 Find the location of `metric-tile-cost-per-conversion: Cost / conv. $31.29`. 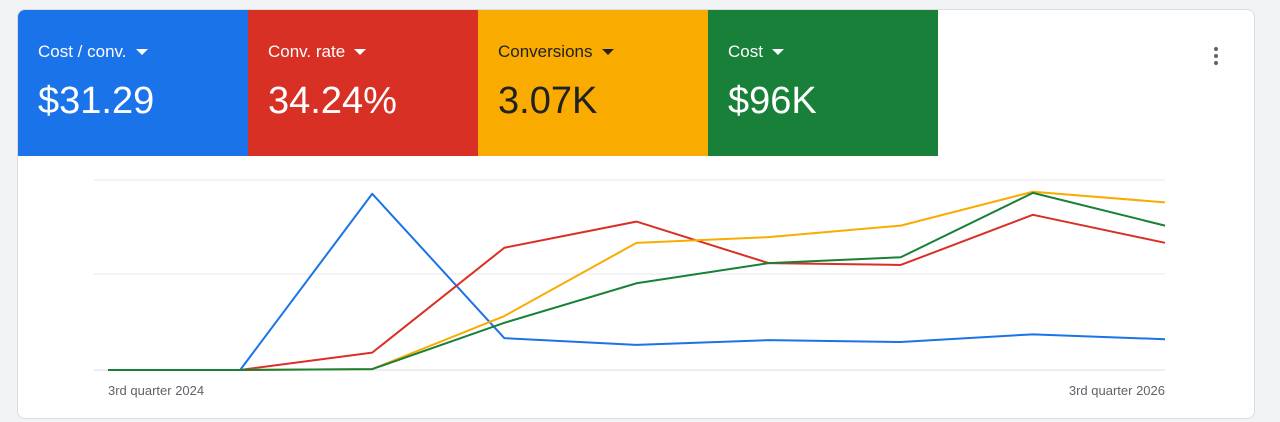

metric-tile-cost-per-conversion: Cost / conv. $31.29 is located at coordinates (133, 83).